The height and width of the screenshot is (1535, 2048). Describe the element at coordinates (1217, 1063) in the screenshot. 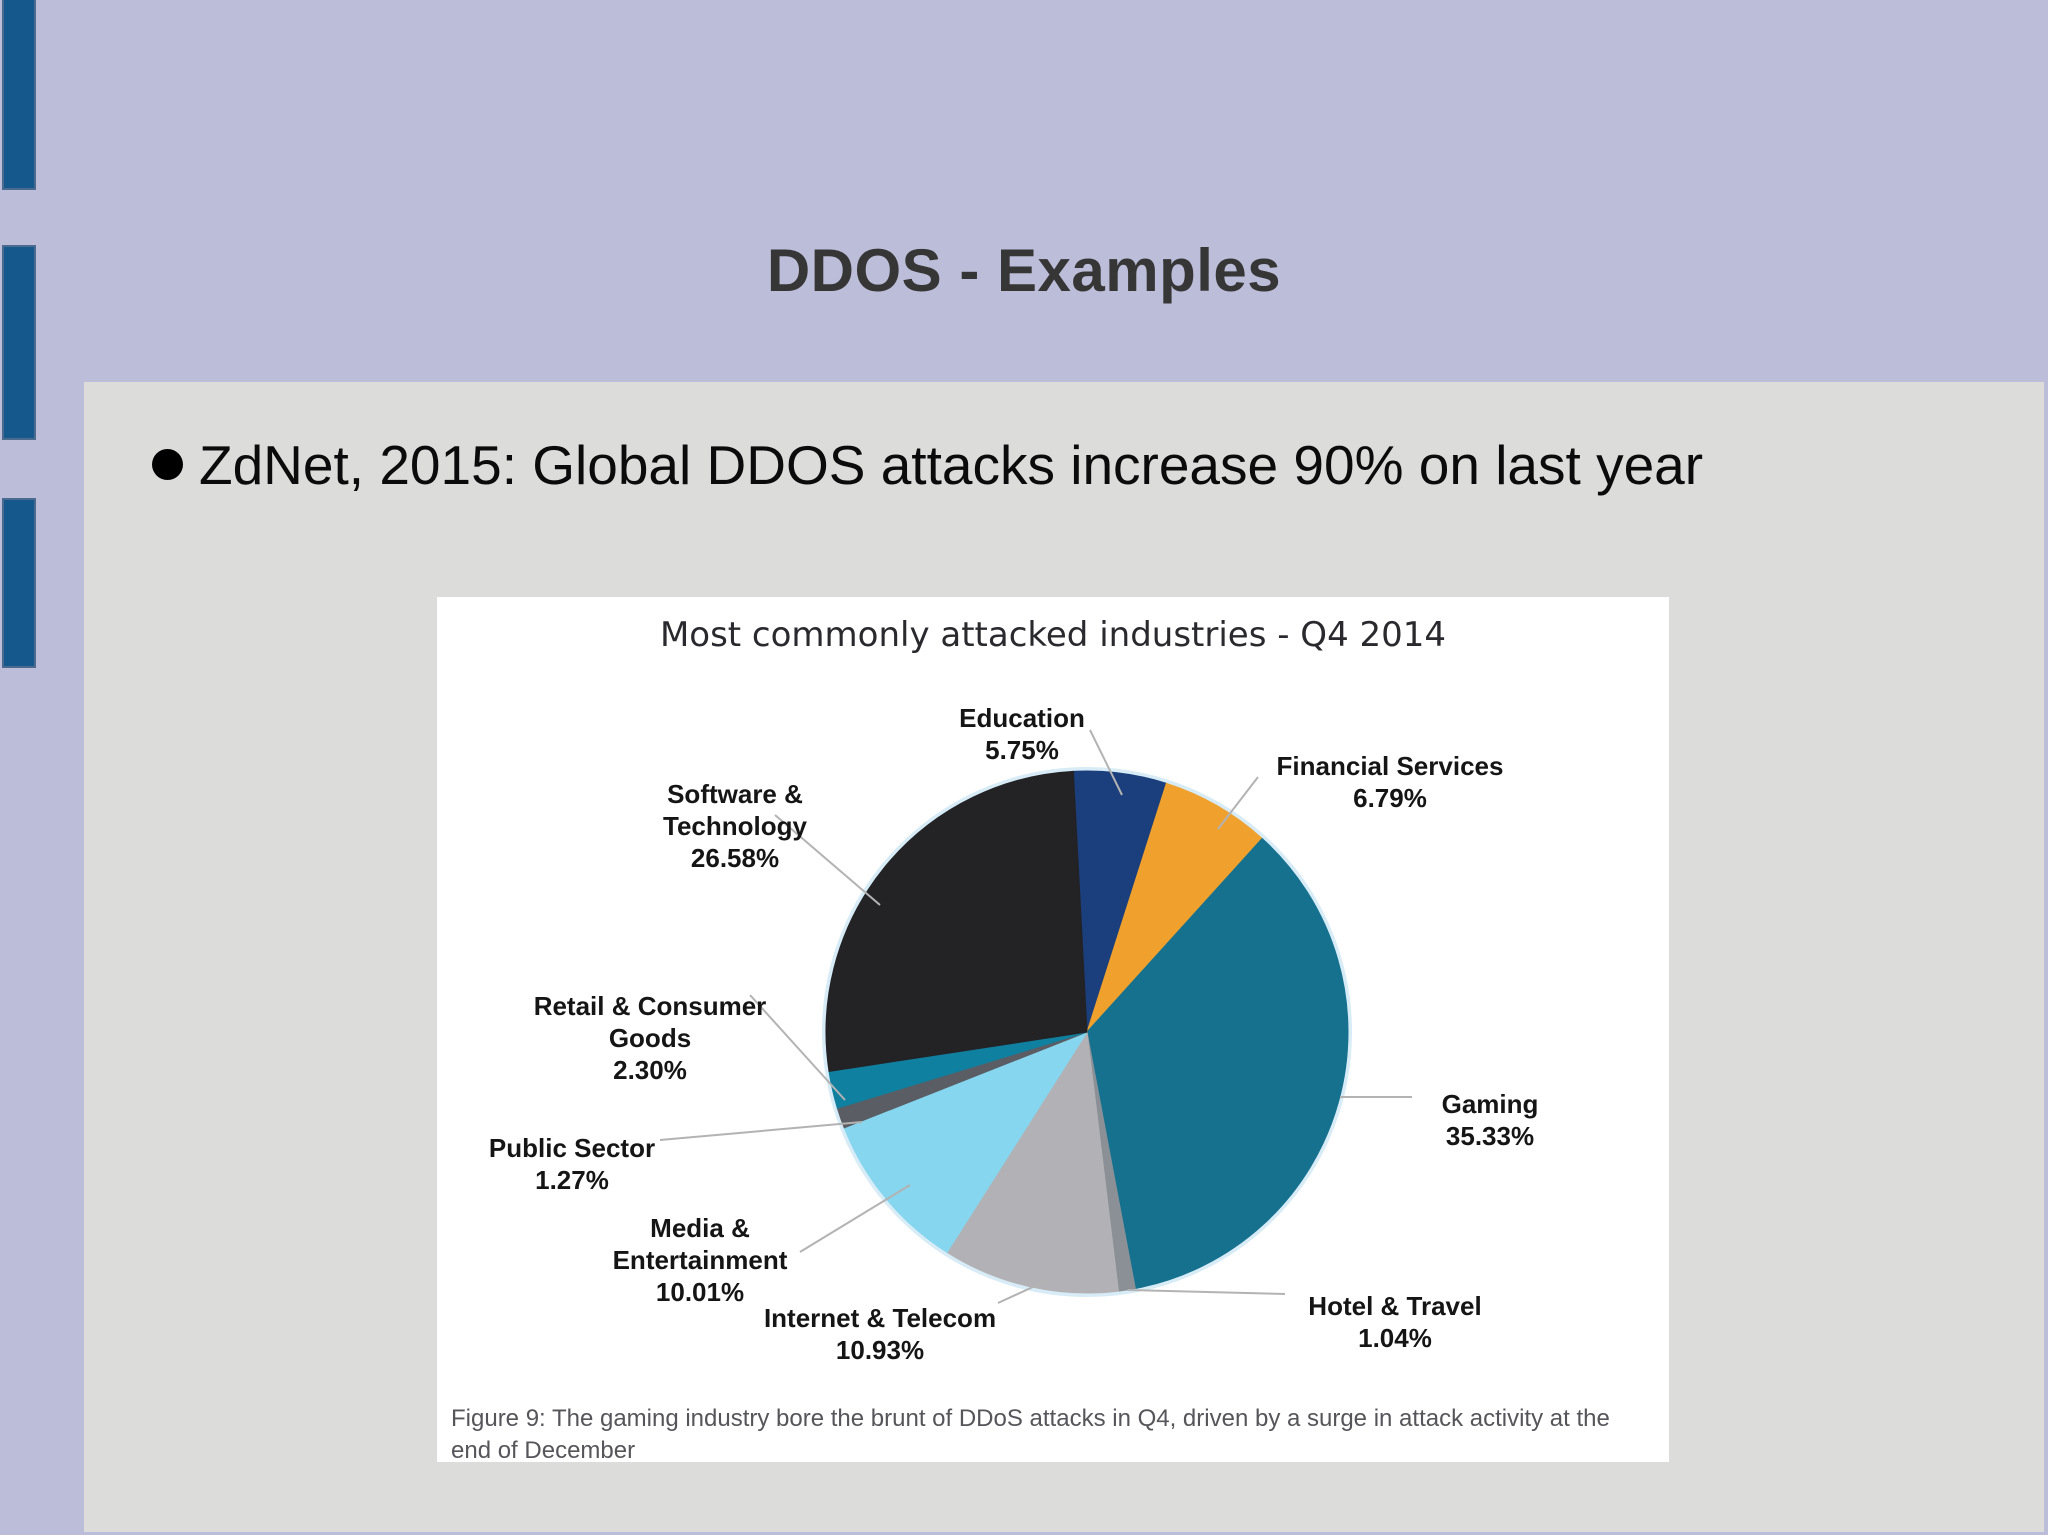

I see `pie-slice-gaming` at that location.